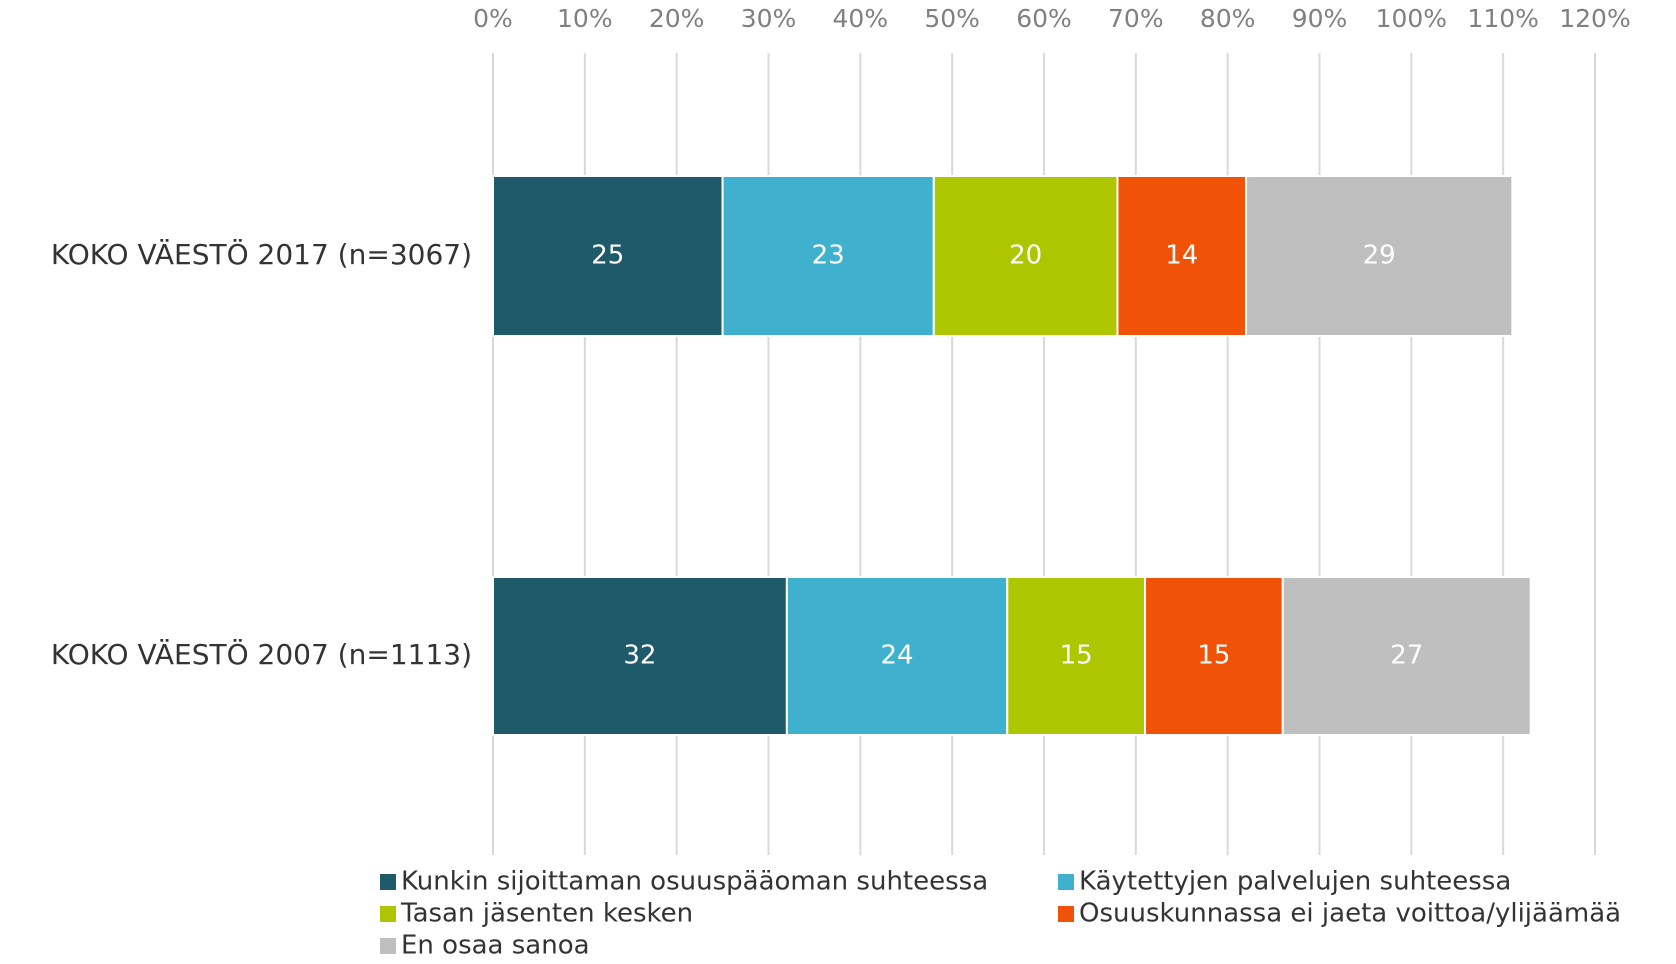 Image resolution: width=1676 pixels, height=964 pixels. What do you see at coordinates (1044, 18) in the screenshot?
I see `x-tick-label: 60%` at bounding box center [1044, 18].